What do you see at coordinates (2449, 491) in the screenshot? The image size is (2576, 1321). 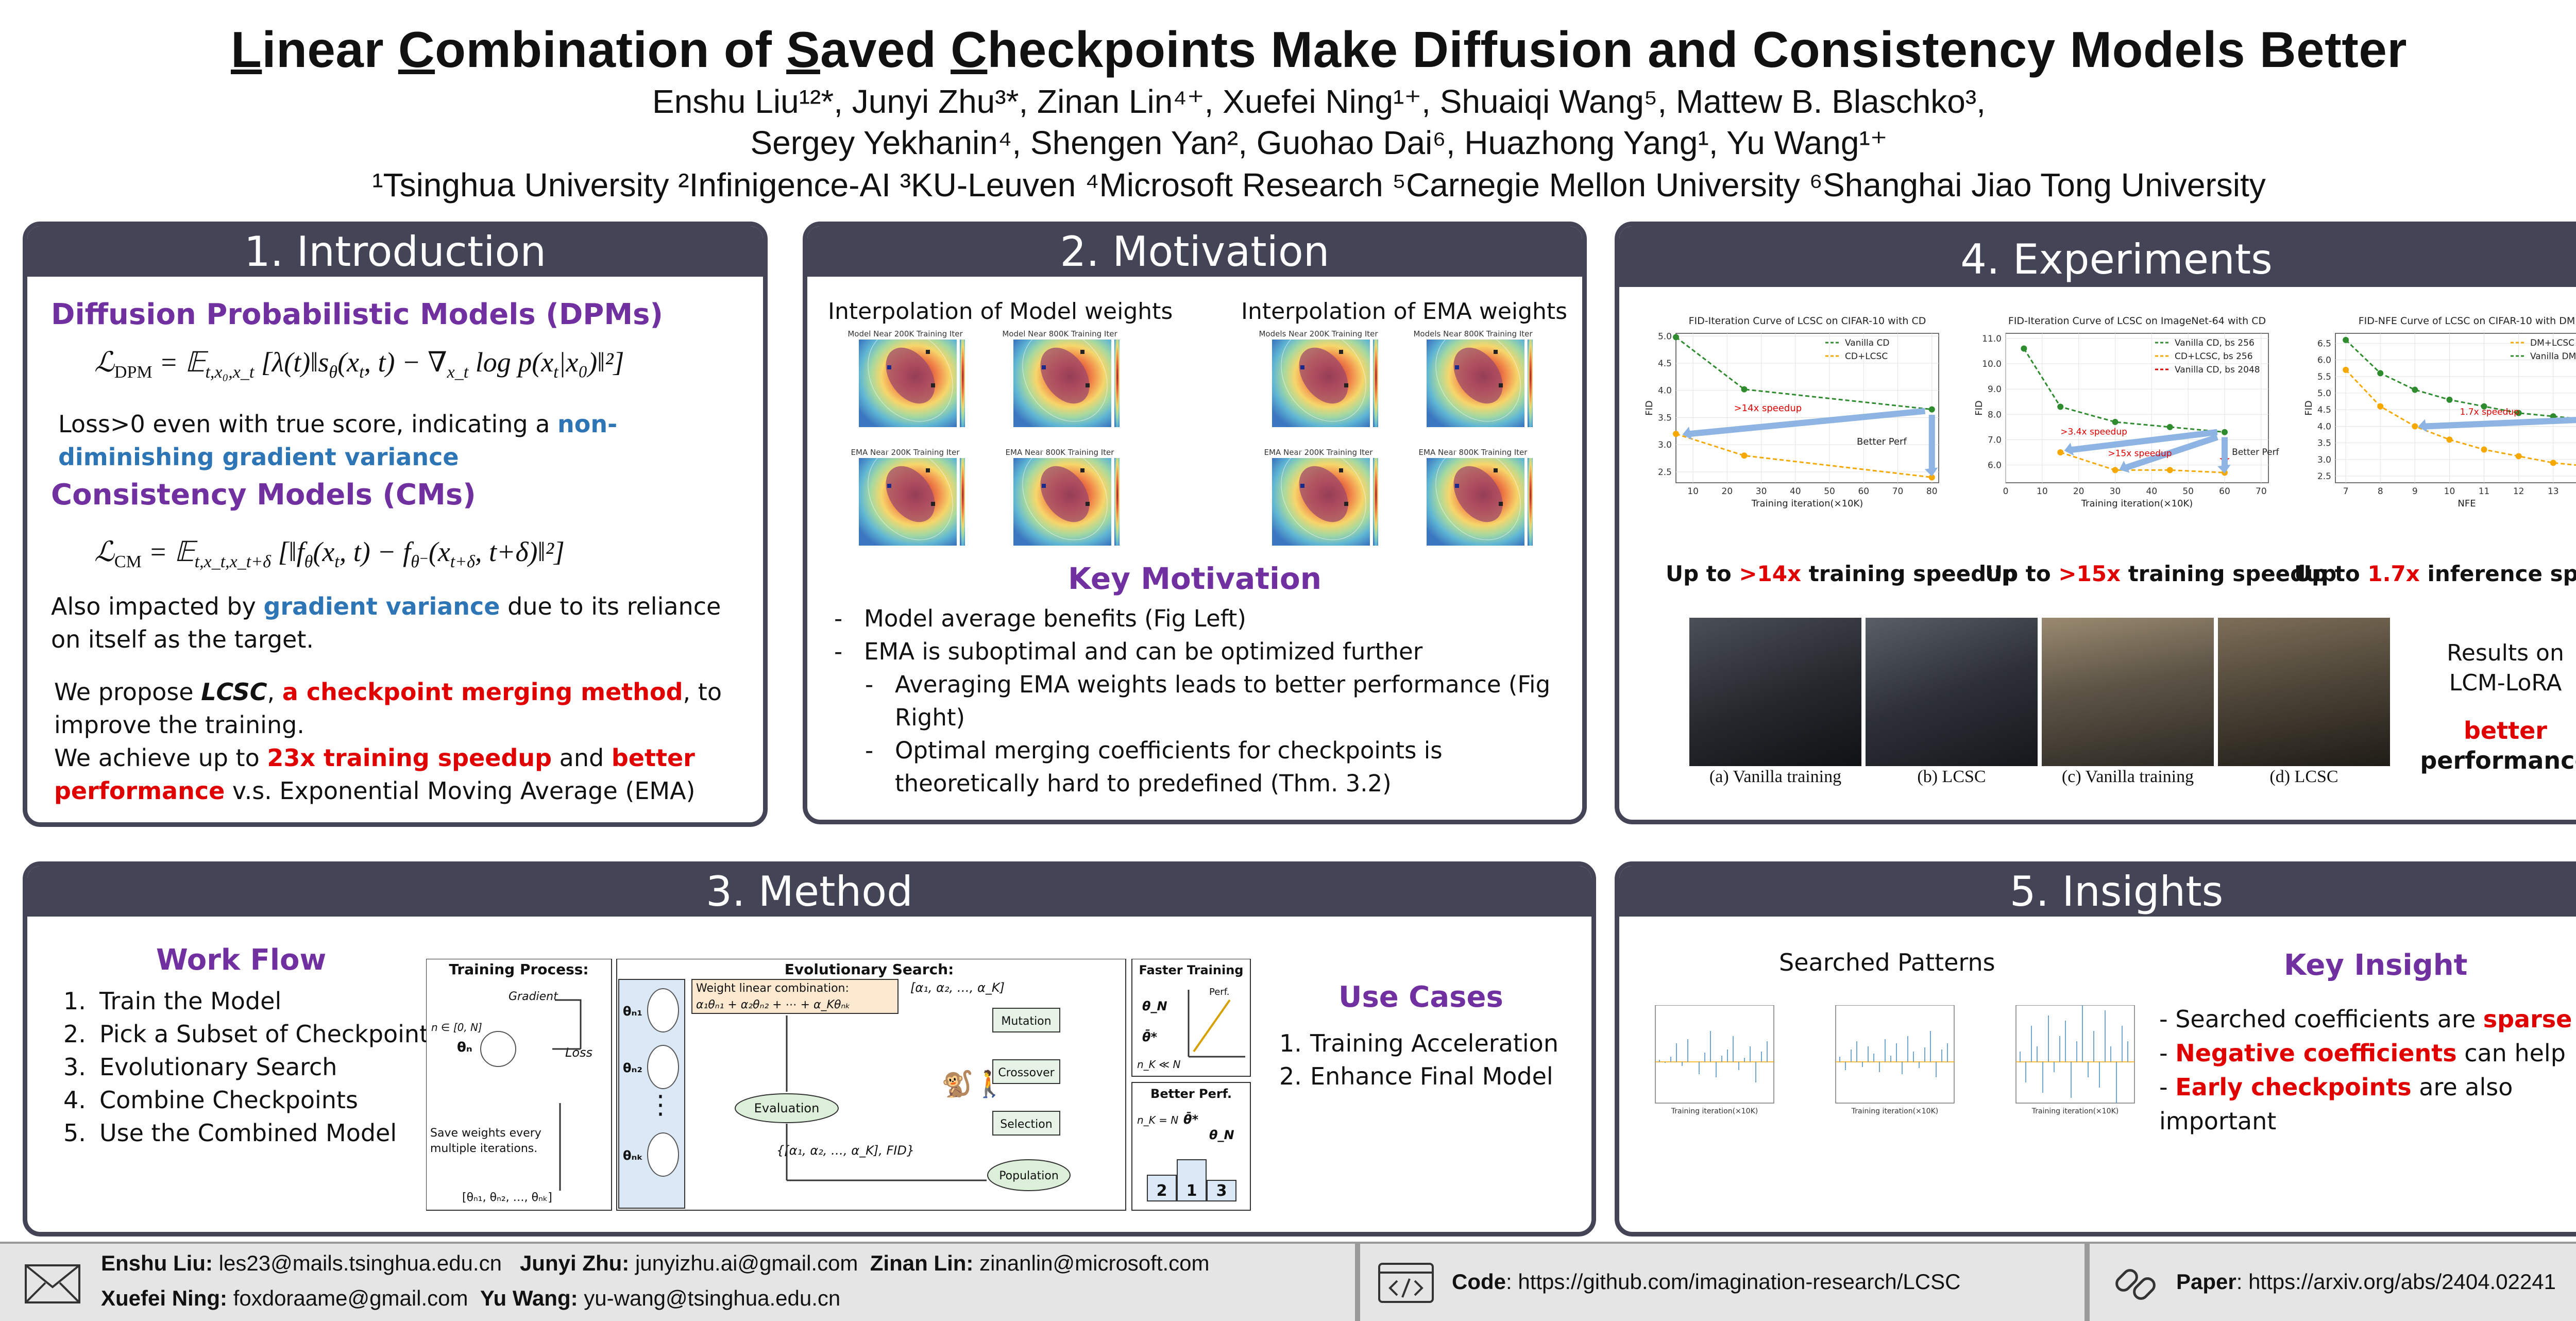 I see `x-tick-label: 10` at bounding box center [2449, 491].